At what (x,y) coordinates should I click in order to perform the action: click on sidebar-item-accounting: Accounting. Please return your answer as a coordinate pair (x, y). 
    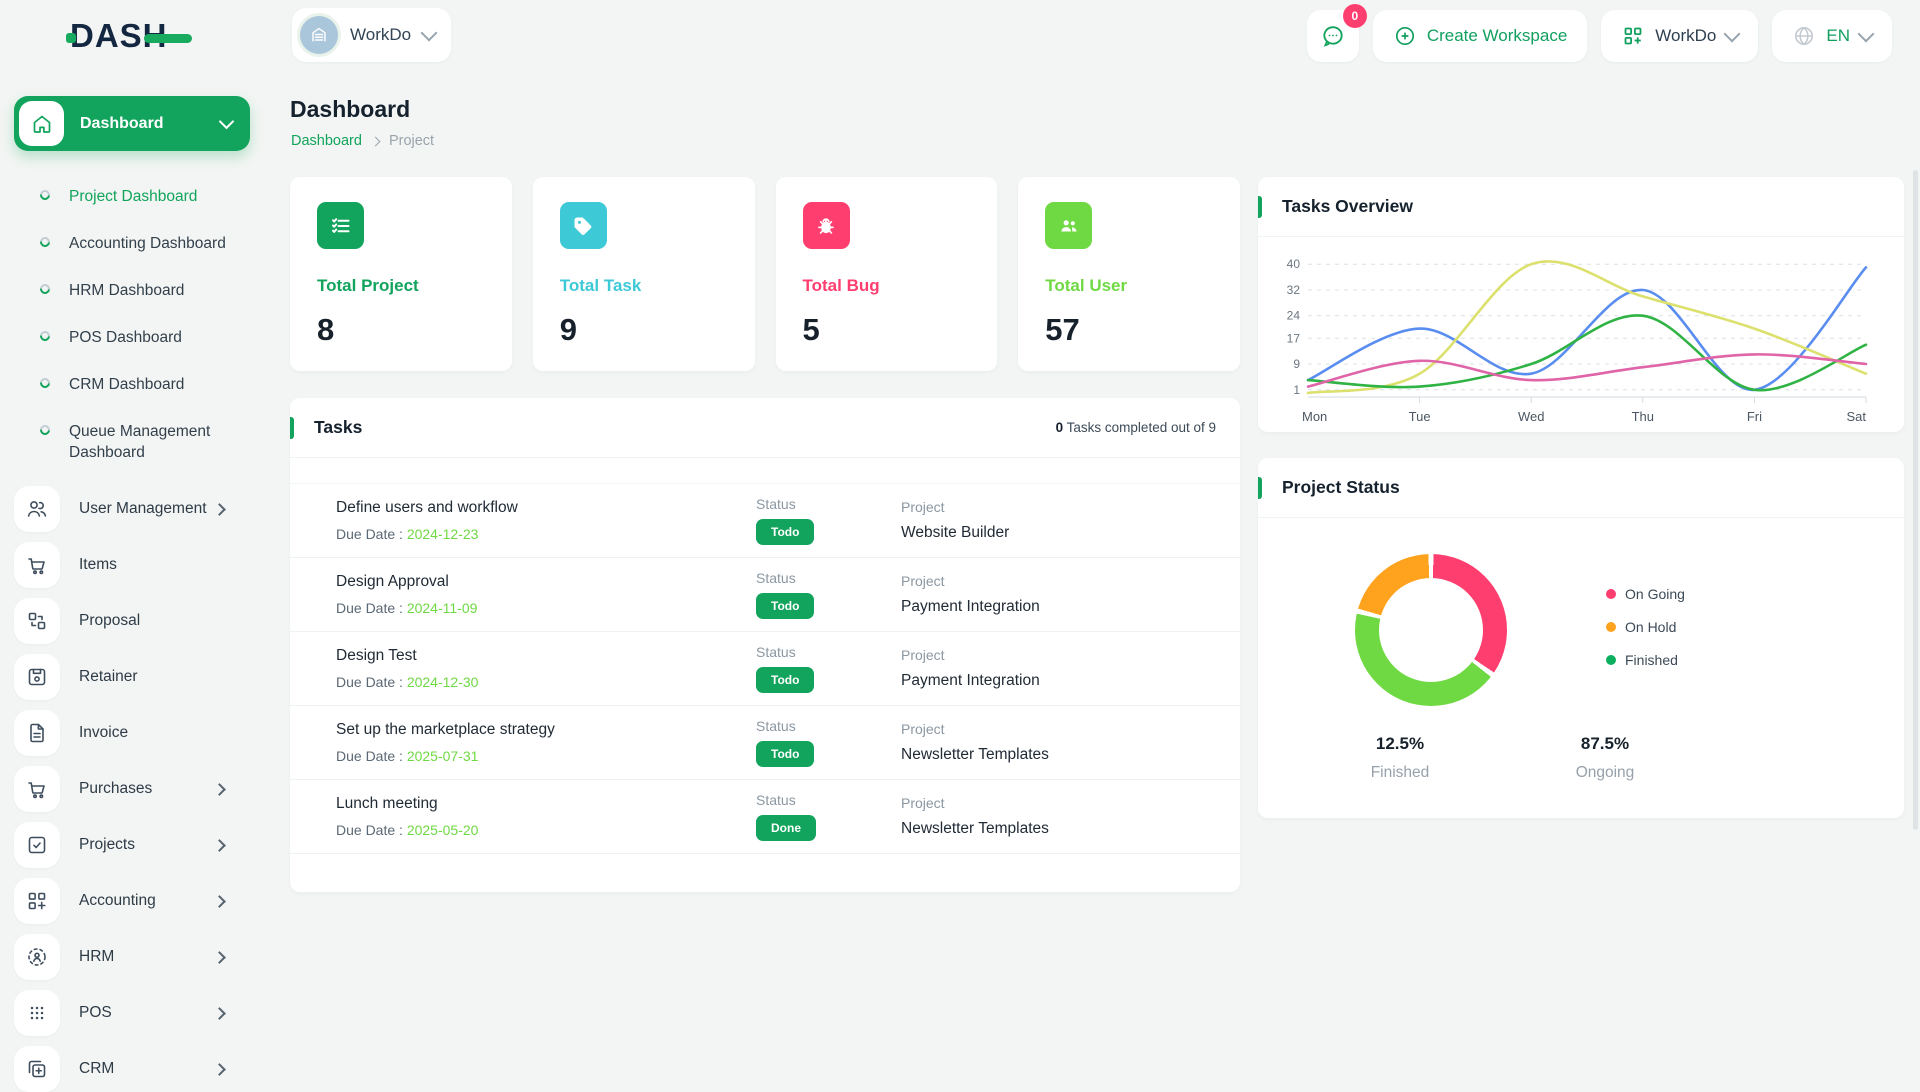
    Looking at the image, I should click on (132, 901).